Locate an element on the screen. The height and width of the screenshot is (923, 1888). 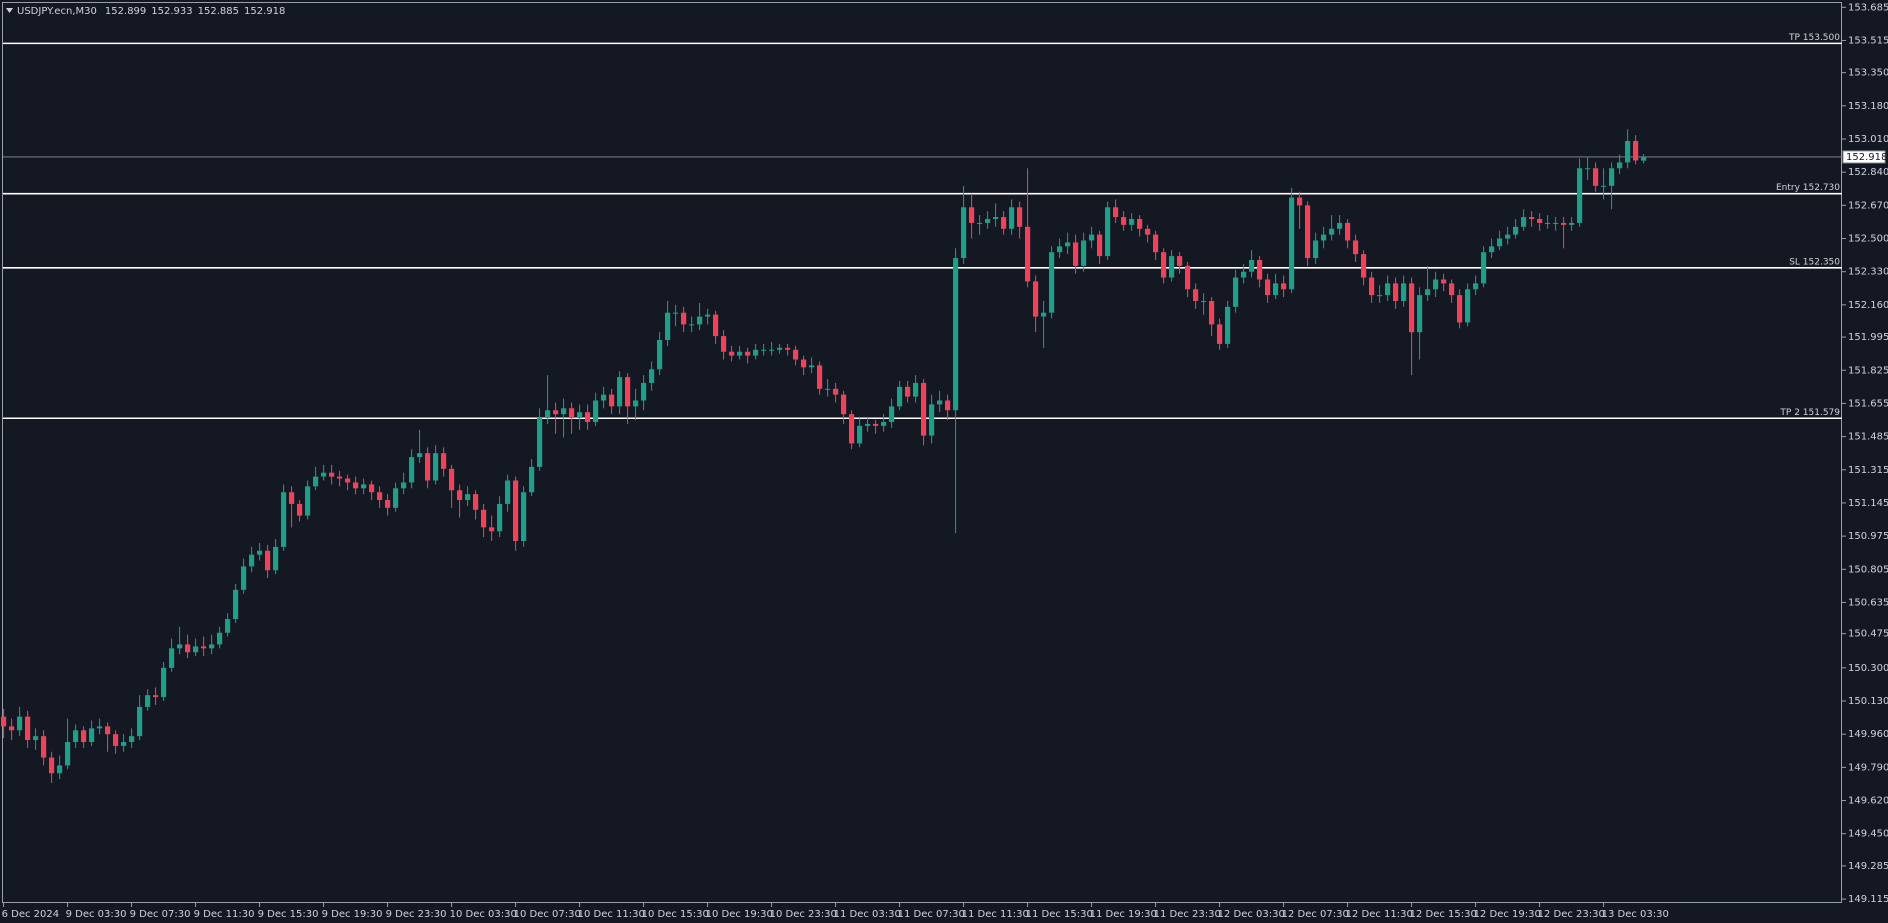
x-tick-label: 10 Dec 11:30 is located at coordinates (611, 914).